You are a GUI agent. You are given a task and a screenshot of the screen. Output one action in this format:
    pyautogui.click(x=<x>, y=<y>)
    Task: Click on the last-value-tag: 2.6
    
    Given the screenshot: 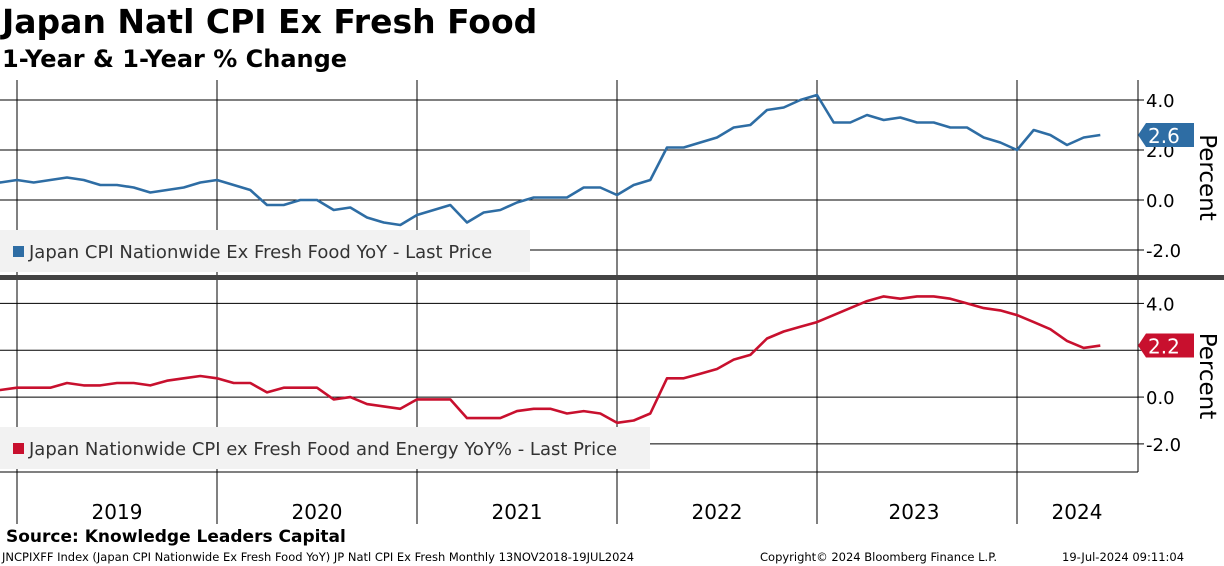 What is the action you would take?
    pyautogui.click(x=1166, y=135)
    